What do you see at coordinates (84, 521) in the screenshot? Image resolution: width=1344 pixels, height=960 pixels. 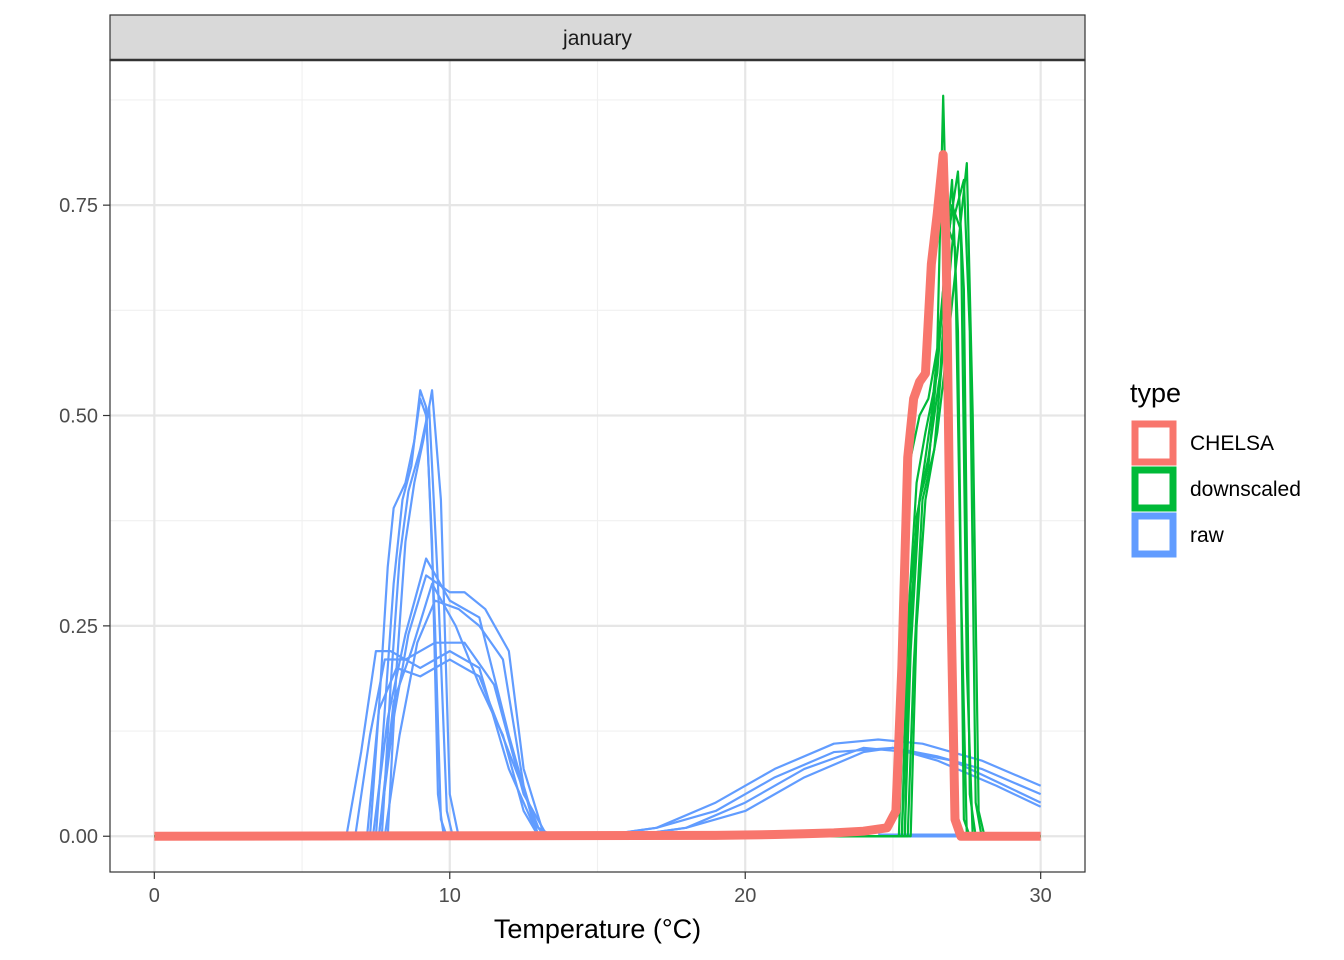 I see `y-axis: 0.00 0.25 0.50 0.75` at bounding box center [84, 521].